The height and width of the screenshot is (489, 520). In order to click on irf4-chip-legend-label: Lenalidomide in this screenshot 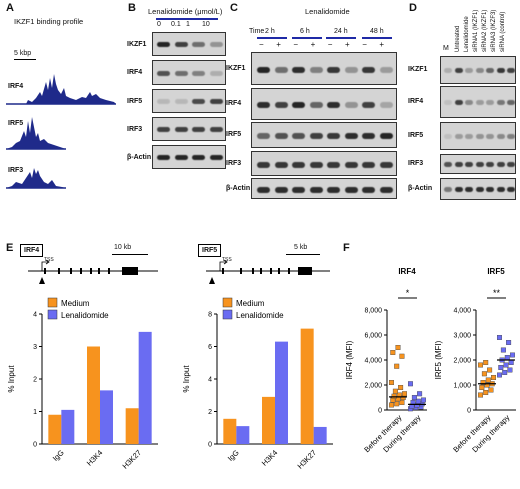, I will do `click(85, 315)`.